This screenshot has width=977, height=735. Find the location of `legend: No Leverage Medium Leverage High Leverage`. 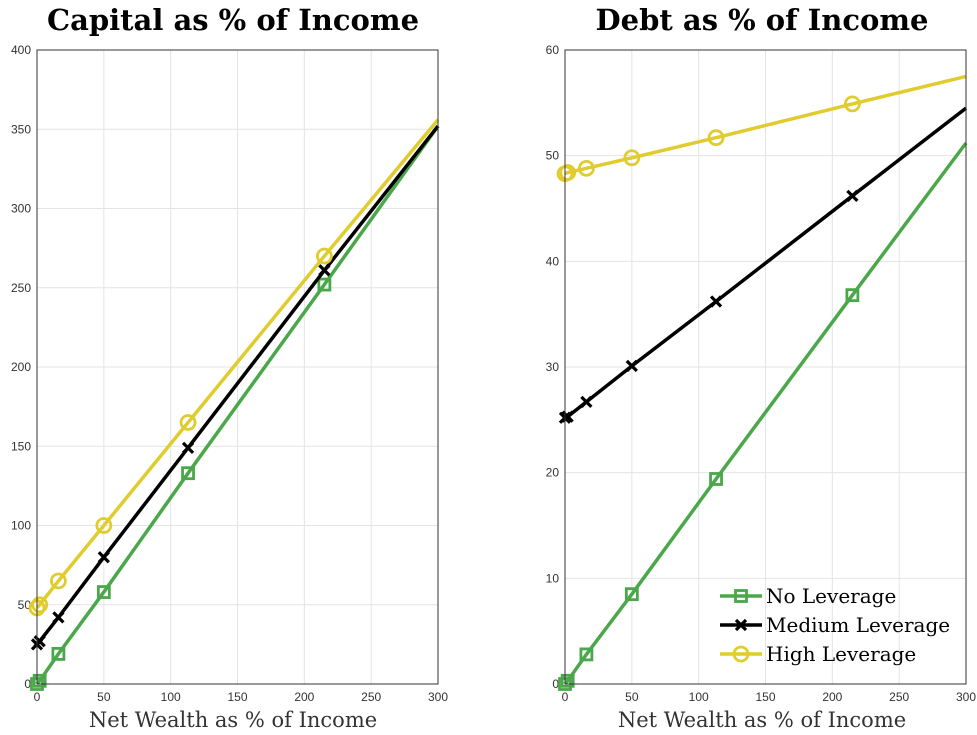

legend: No Leverage Medium Leverage High Leverage is located at coordinates (835, 625).